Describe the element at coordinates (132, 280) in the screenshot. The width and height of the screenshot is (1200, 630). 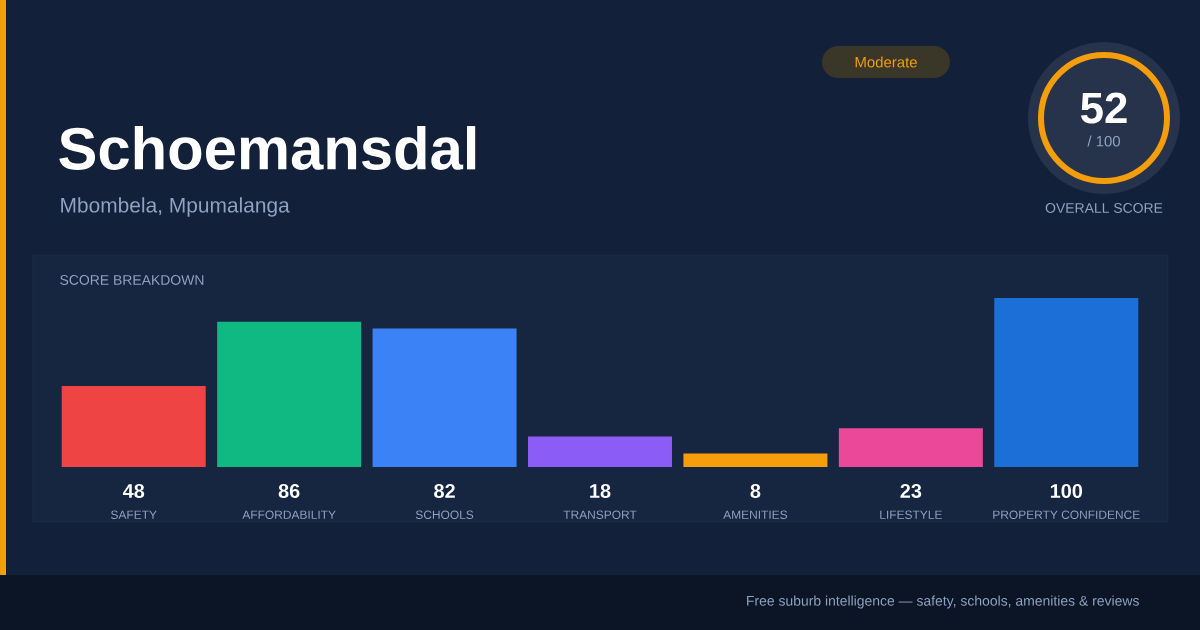
I see `text: SCORE BREAKDOWN` at that location.